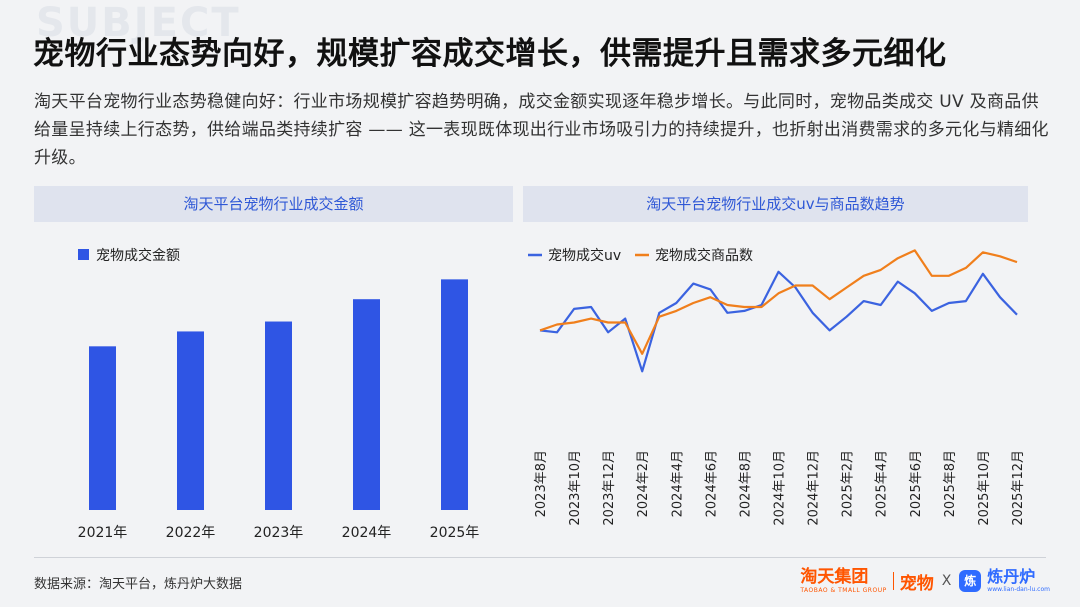 The image size is (1080, 607). What do you see at coordinates (916, 583) in the screenshot?
I see `pet-label: 宠物` at bounding box center [916, 583].